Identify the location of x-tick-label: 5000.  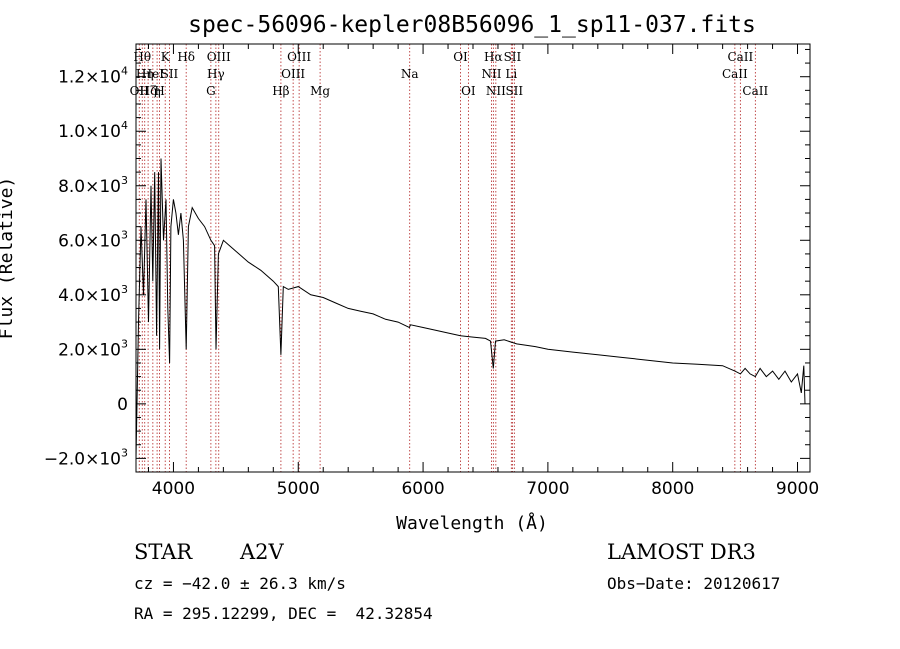
(298, 489).